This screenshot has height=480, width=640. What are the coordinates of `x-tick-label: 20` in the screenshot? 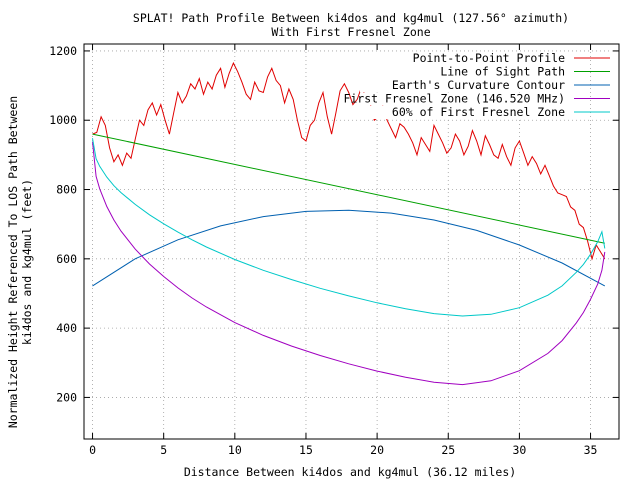 It's located at (377, 450).